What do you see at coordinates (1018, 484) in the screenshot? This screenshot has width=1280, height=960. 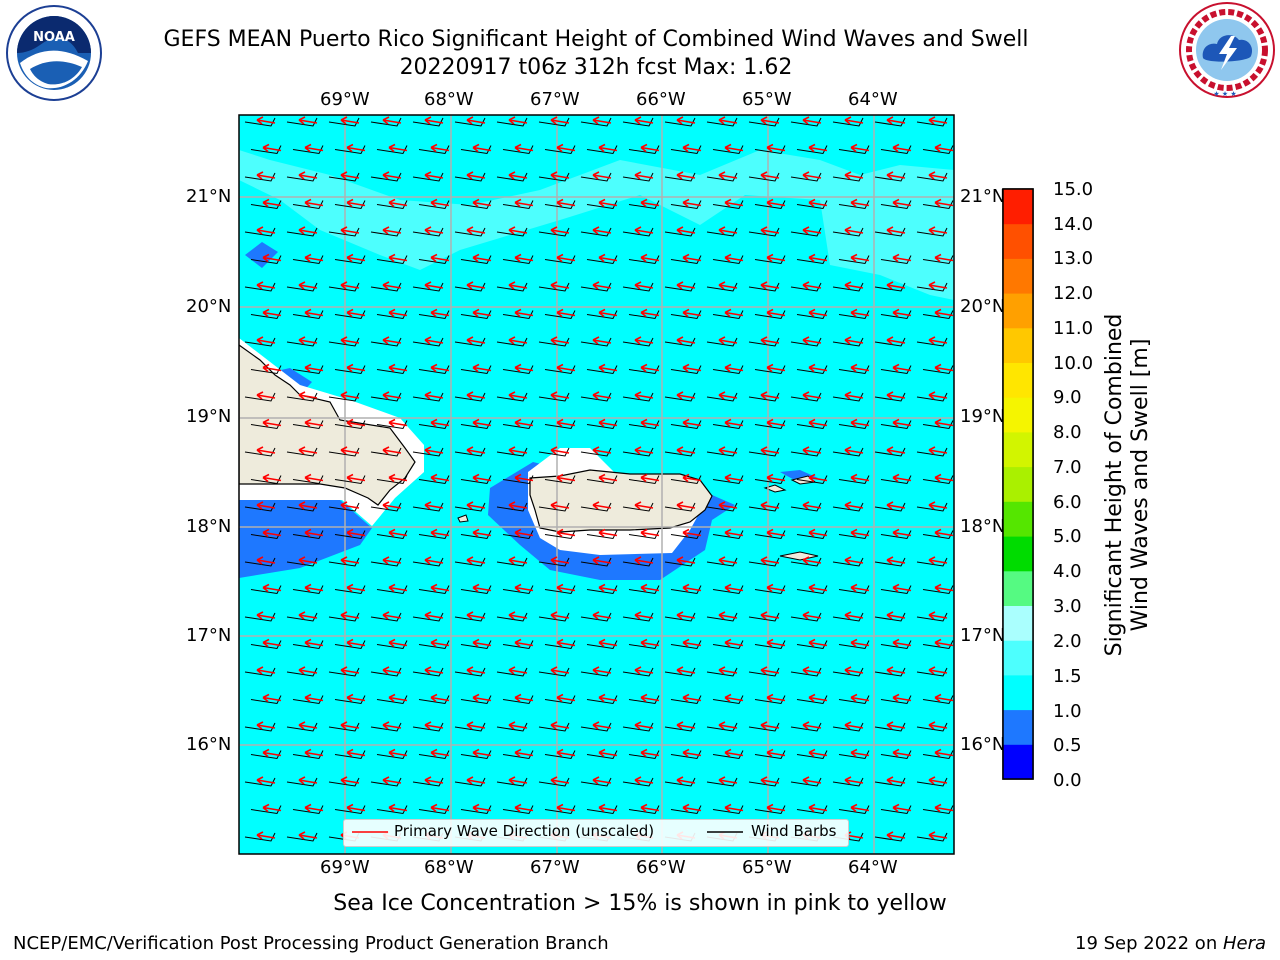 I see `colorbar-bin` at bounding box center [1018, 484].